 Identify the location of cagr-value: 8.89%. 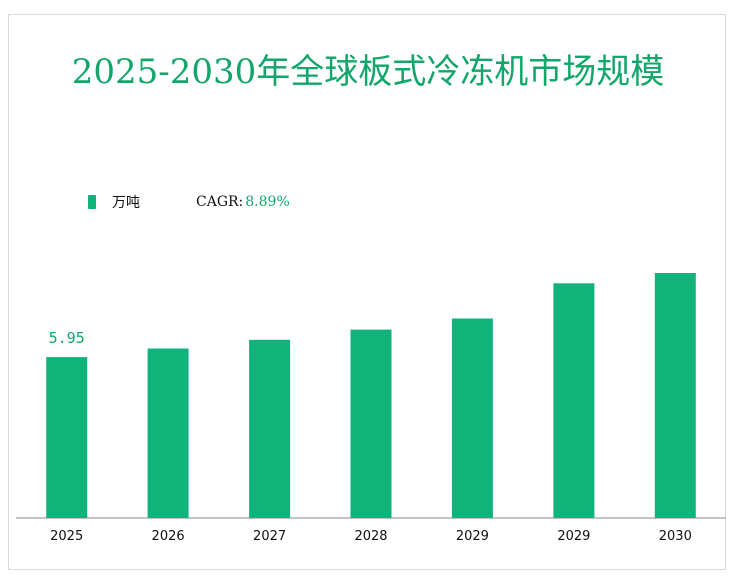
(267, 202).